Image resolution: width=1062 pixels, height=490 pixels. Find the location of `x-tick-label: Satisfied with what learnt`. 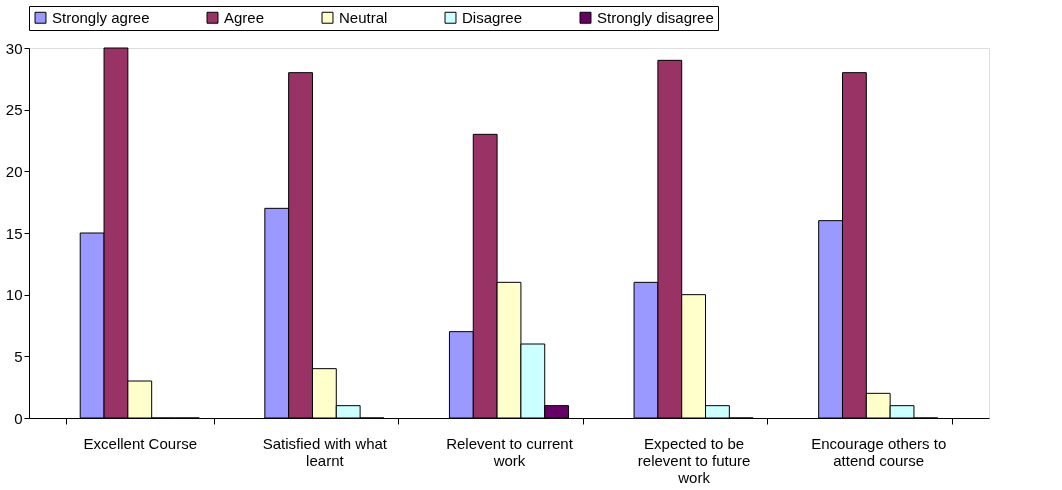

x-tick-label: Satisfied with what learnt is located at coordinates (325, 451).